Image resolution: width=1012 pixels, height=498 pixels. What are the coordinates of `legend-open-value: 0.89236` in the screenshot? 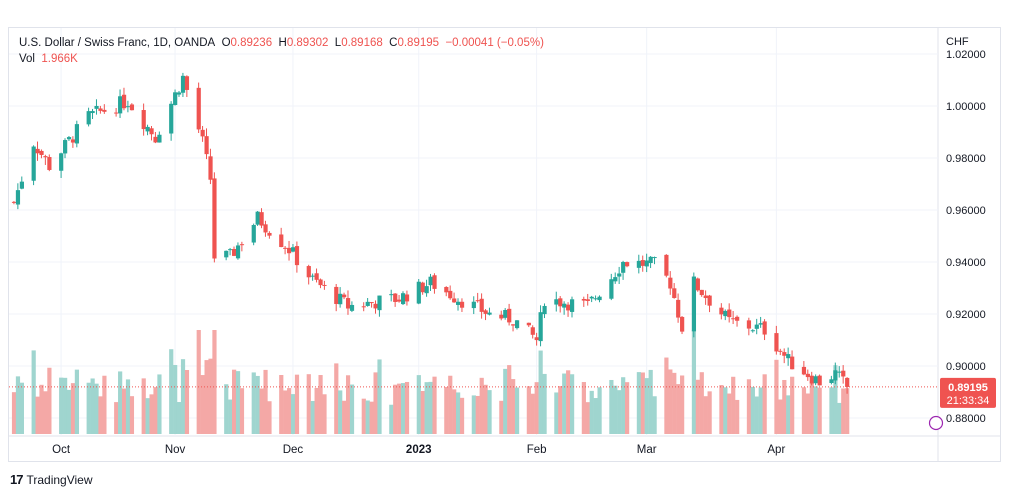 It's located at (251, 43).